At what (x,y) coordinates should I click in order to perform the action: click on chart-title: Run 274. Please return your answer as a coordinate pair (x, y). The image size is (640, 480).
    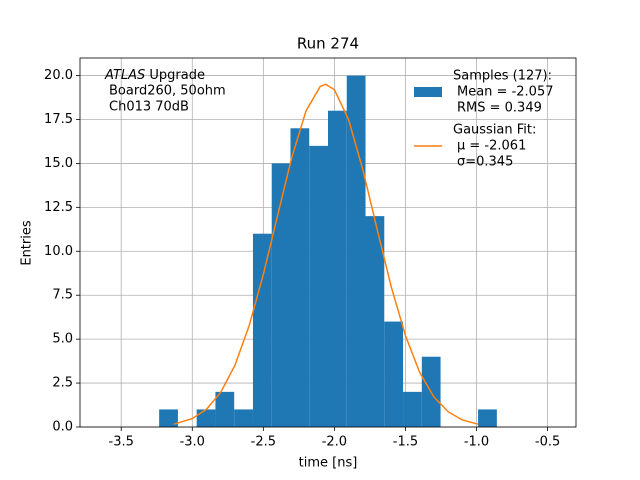
    Looking at the image, I should click on (328, 44).